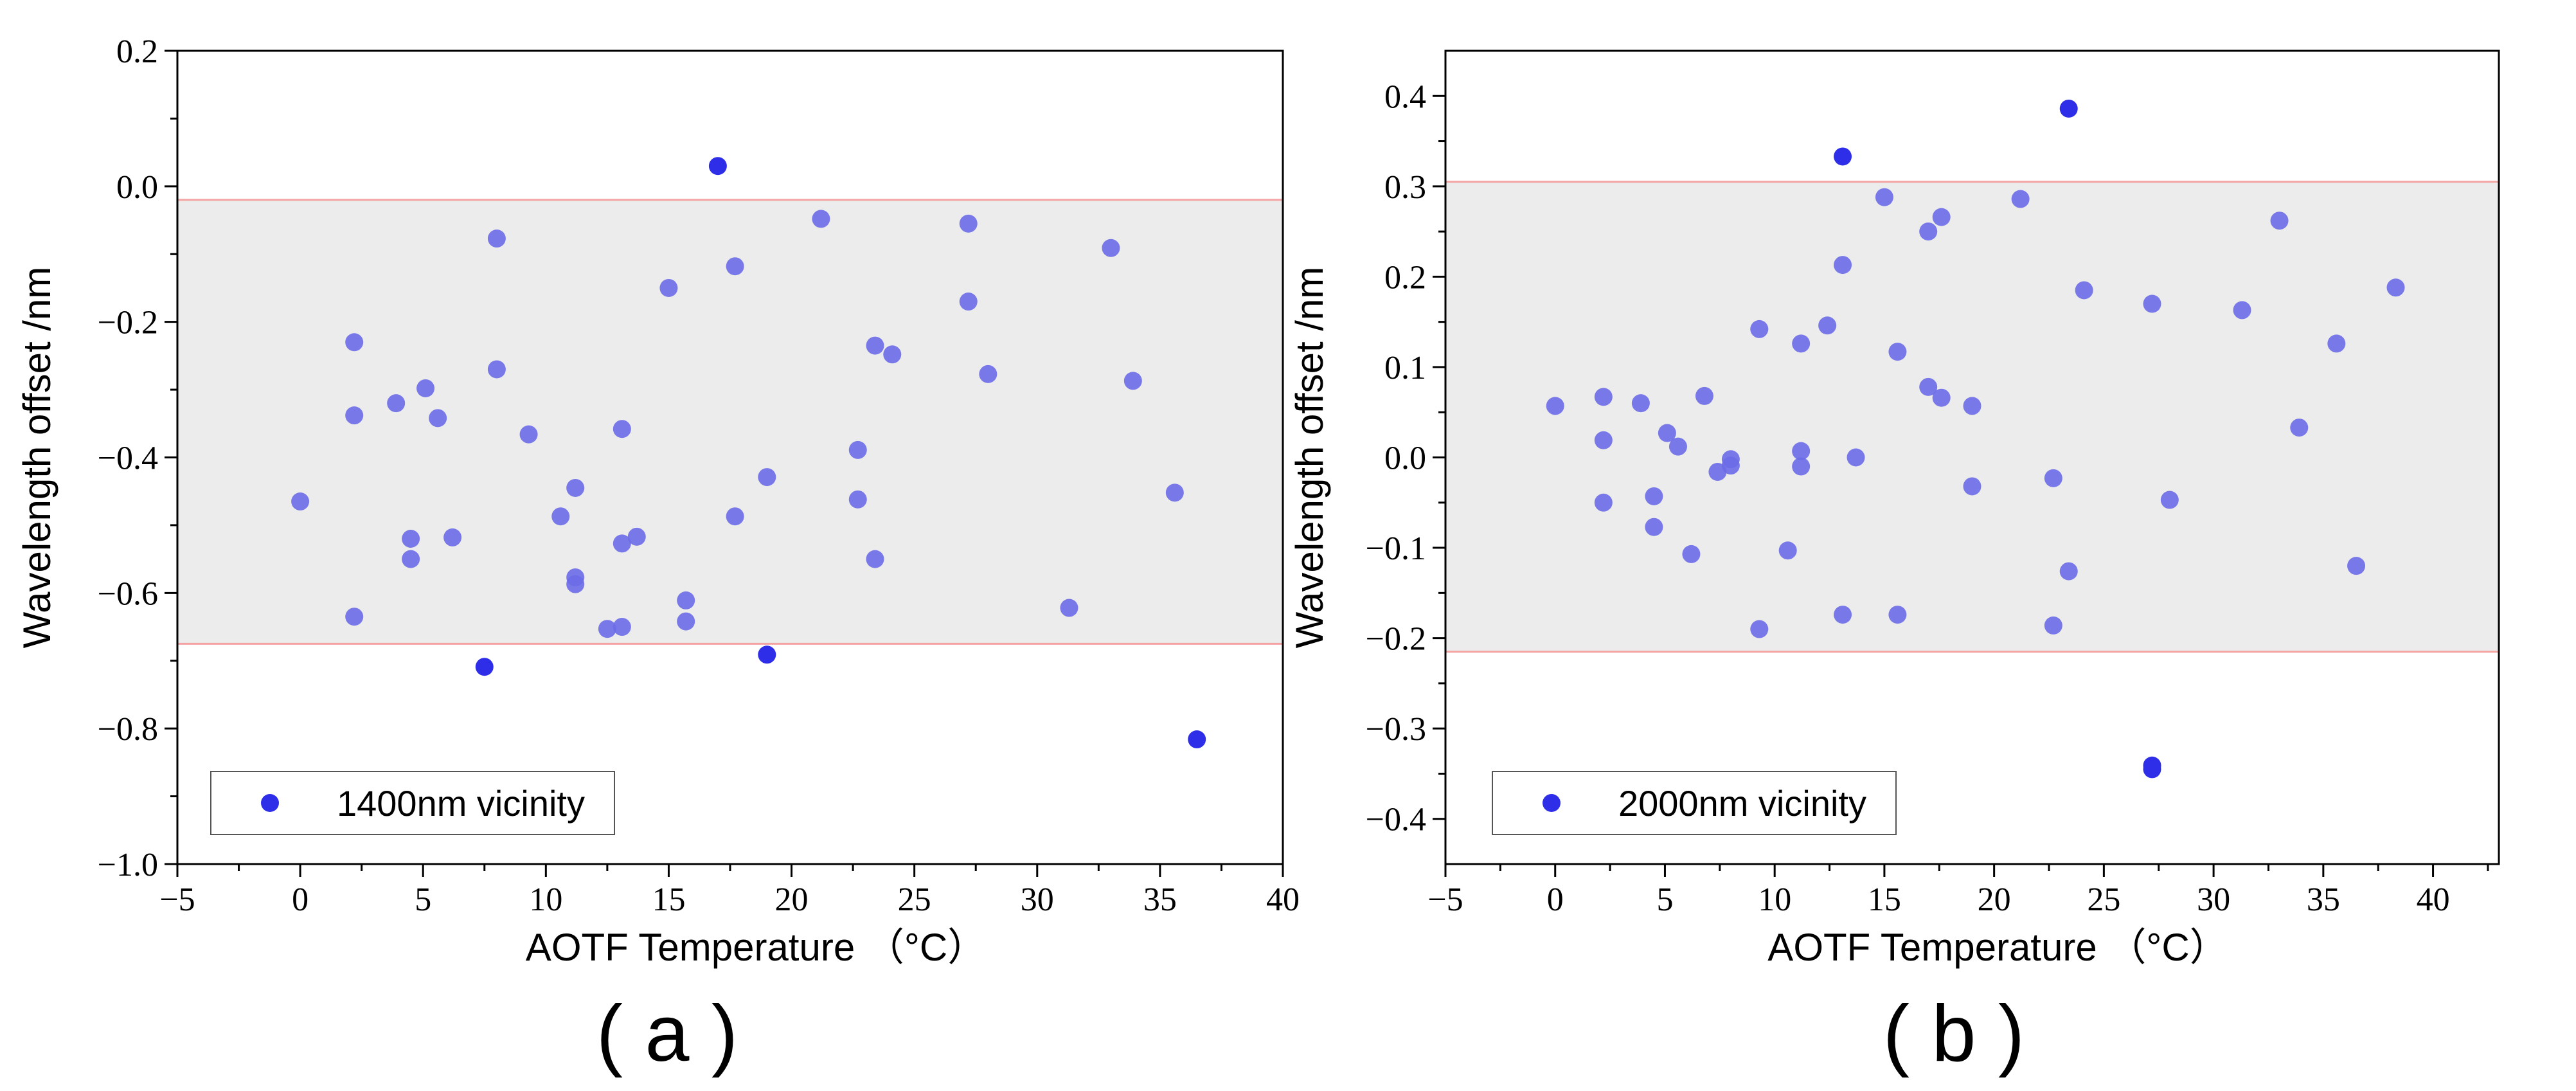 The height and width of the screenshot is (1091, 2576). What do you see at coordinates (1954, 1033) in the screenshot?
I see `panel-label: ( b )` at bounding box center [1954, 1033].